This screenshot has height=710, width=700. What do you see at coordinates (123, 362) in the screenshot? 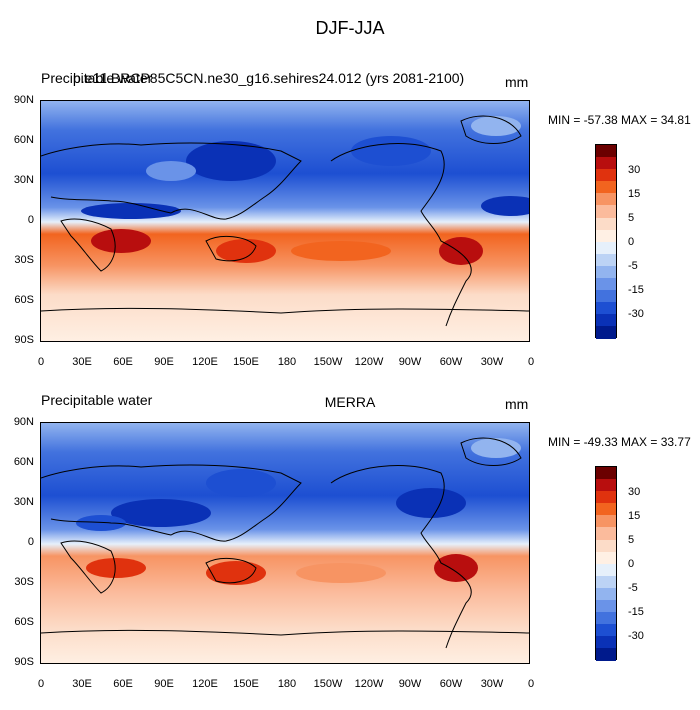
I see `lon-tick: 60E` at bounding box center [123, 362].